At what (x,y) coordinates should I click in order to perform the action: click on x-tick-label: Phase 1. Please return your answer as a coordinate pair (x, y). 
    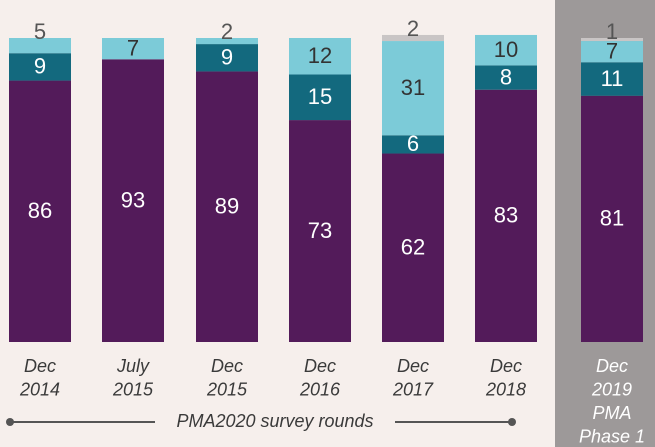
    Looking at the image, I should click on (612, 436).